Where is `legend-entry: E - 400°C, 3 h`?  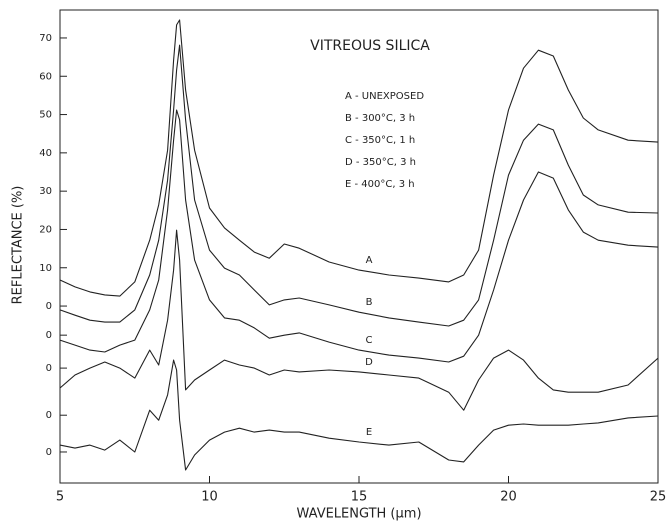 legend-entry: E - 400°C, 3 h is located at coordinates (380, 184).